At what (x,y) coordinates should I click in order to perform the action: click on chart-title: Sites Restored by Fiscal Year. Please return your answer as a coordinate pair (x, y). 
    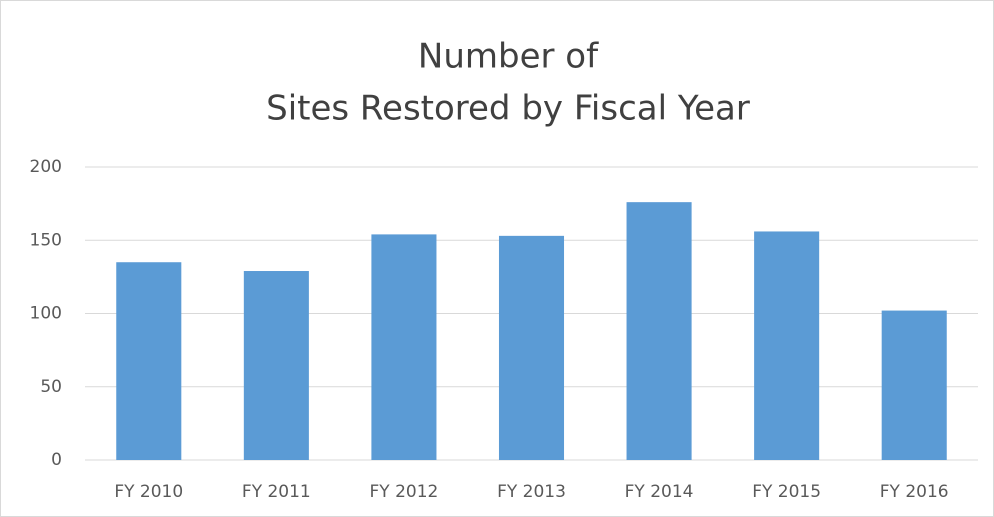
    Looking at the image, I should click on (508, 109).